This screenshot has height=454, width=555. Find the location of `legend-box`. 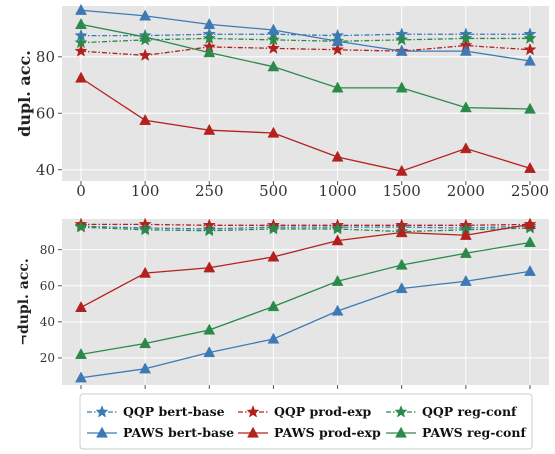

legend-box is located at coordinates (306, 421).